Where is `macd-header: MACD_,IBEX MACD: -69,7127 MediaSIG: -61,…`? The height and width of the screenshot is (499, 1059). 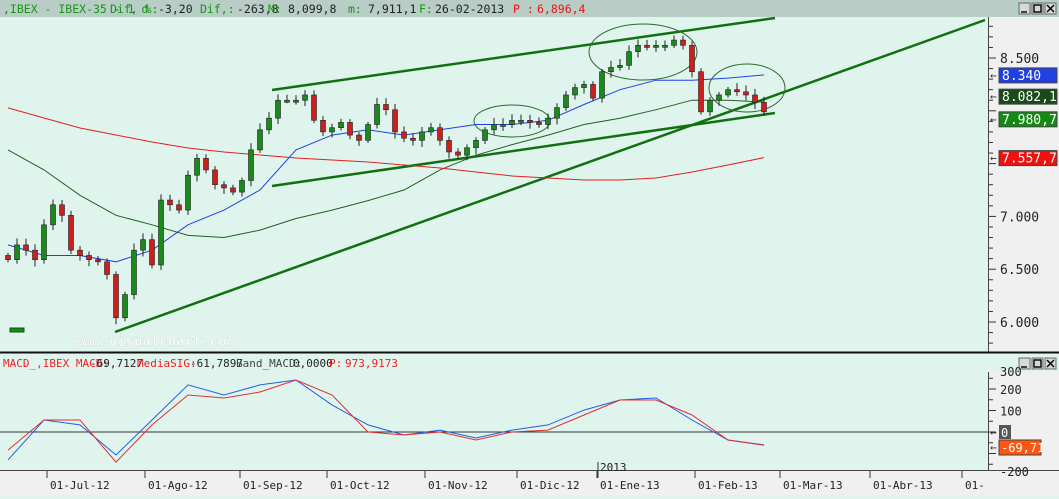 macd-header: MACD_,IBEX MACD: -69,7127 MediaSIG: -61,… is located at coordinates (200, 363).